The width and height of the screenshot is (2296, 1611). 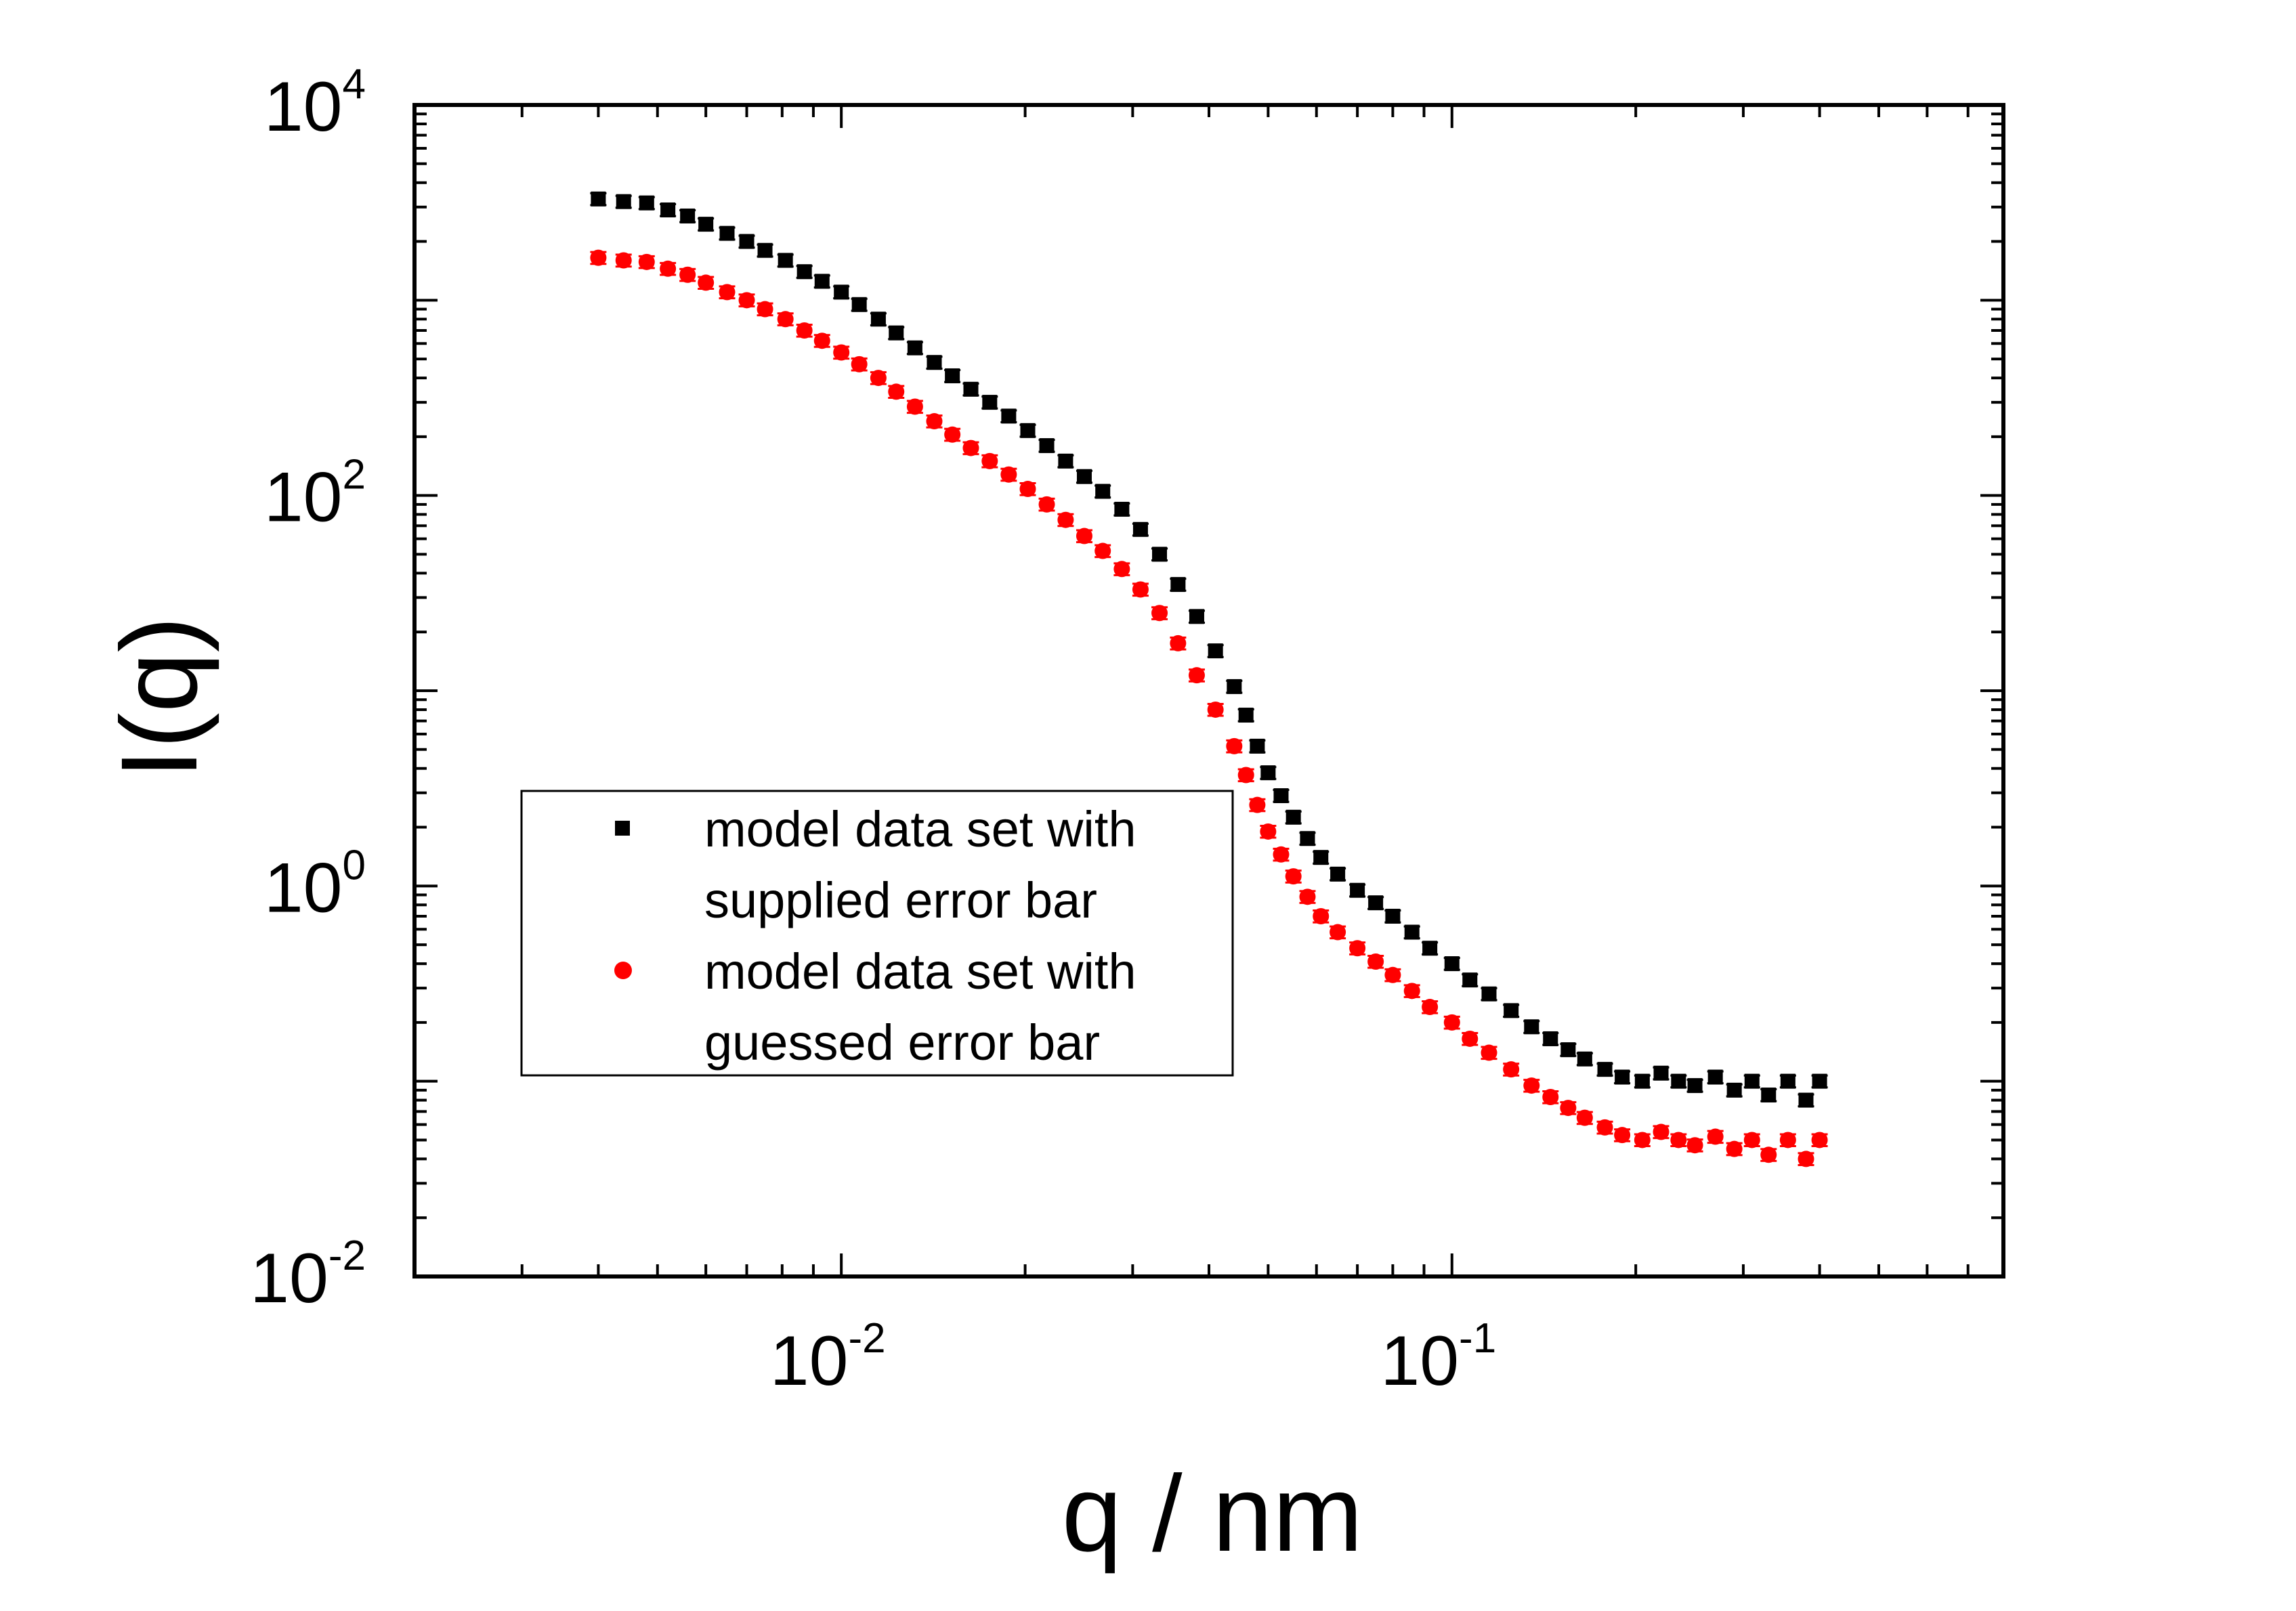 I want to click on x-tick-labels: 10-2 10-1, so click(x=1133, y=1357).